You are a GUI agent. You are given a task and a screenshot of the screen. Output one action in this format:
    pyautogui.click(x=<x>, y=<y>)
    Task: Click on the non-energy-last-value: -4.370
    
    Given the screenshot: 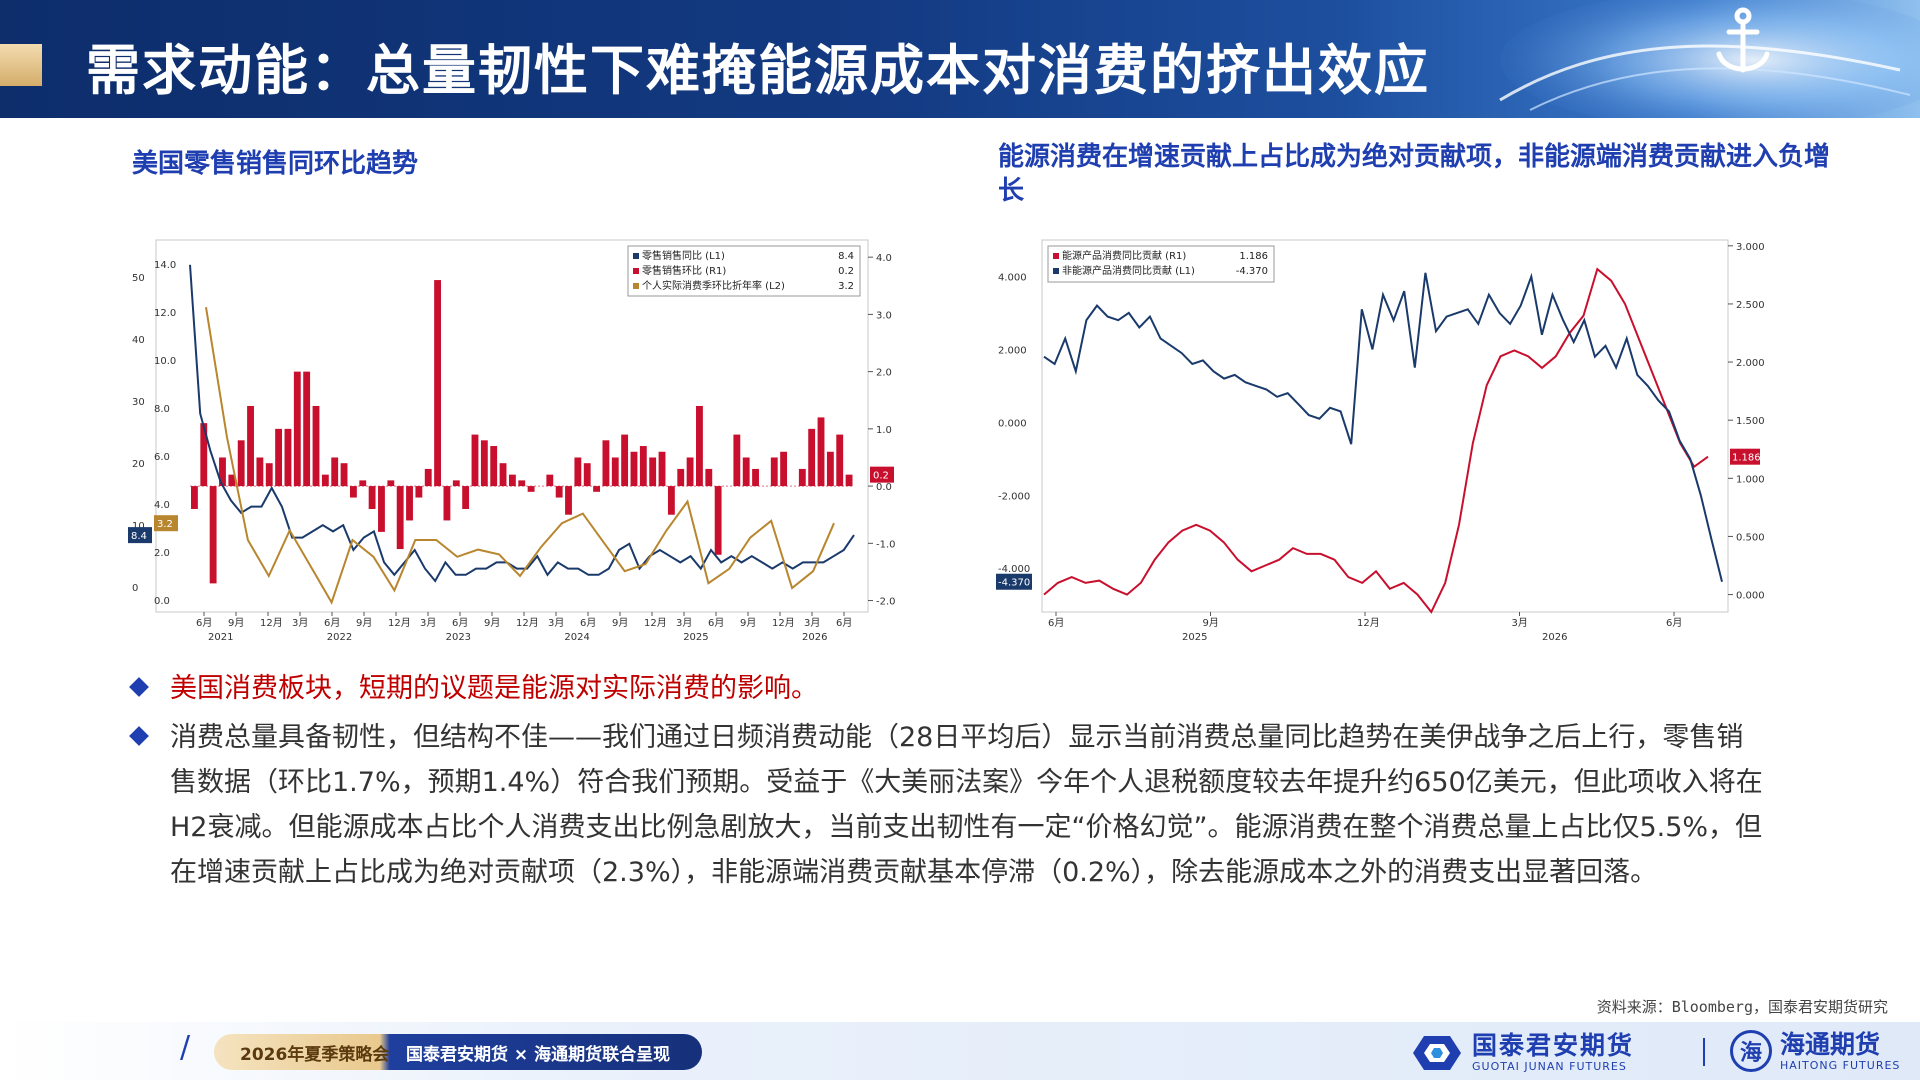 What is the action you would take?
    pyautogui.click(x=1014, y=583)
    